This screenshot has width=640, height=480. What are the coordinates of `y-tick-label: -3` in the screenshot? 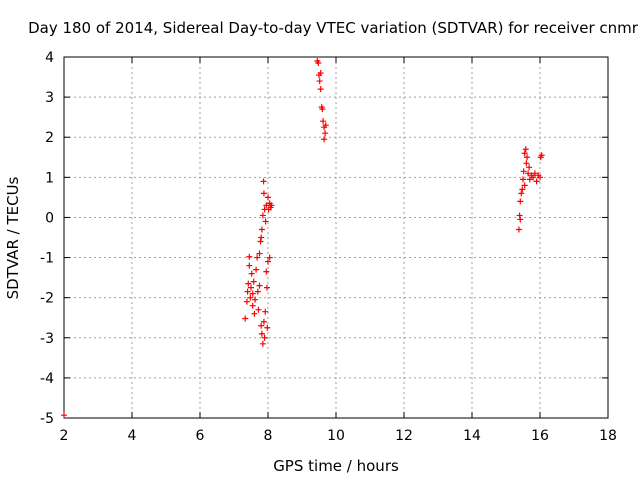 It's located at (47, 339).